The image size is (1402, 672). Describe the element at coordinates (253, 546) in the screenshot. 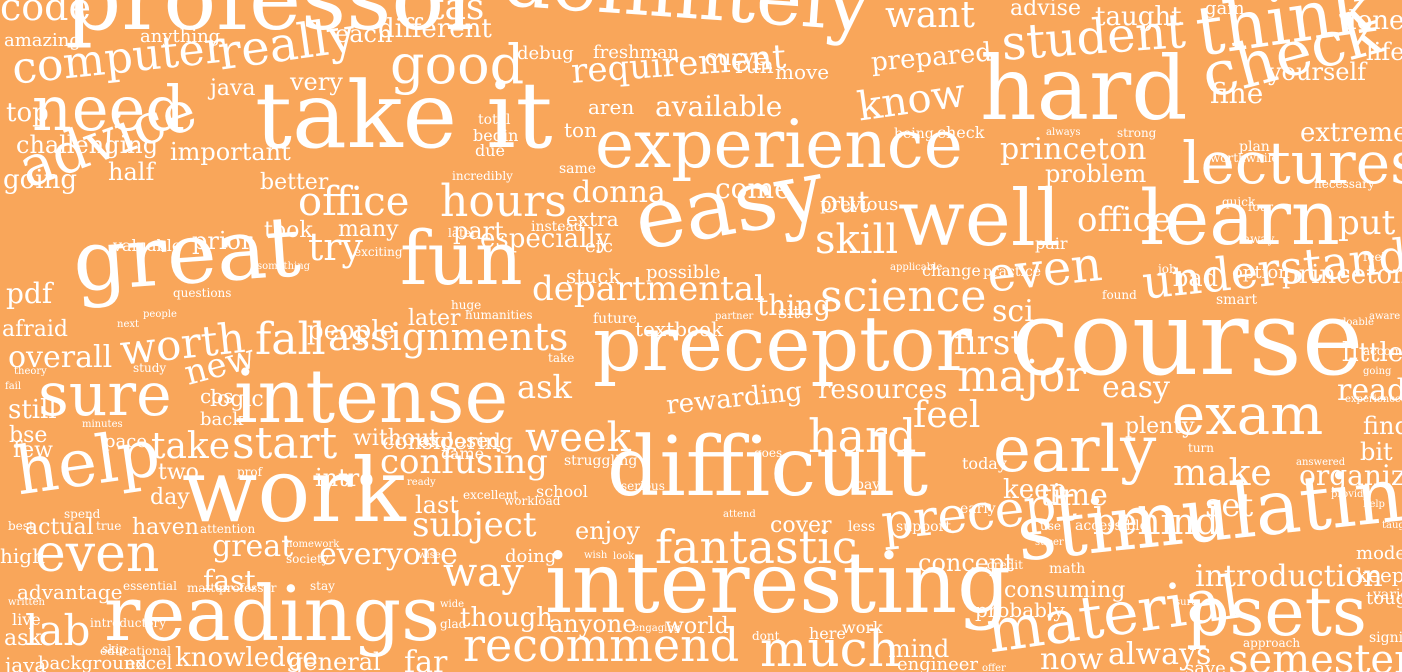

I see `cloud-word: great` at that location.